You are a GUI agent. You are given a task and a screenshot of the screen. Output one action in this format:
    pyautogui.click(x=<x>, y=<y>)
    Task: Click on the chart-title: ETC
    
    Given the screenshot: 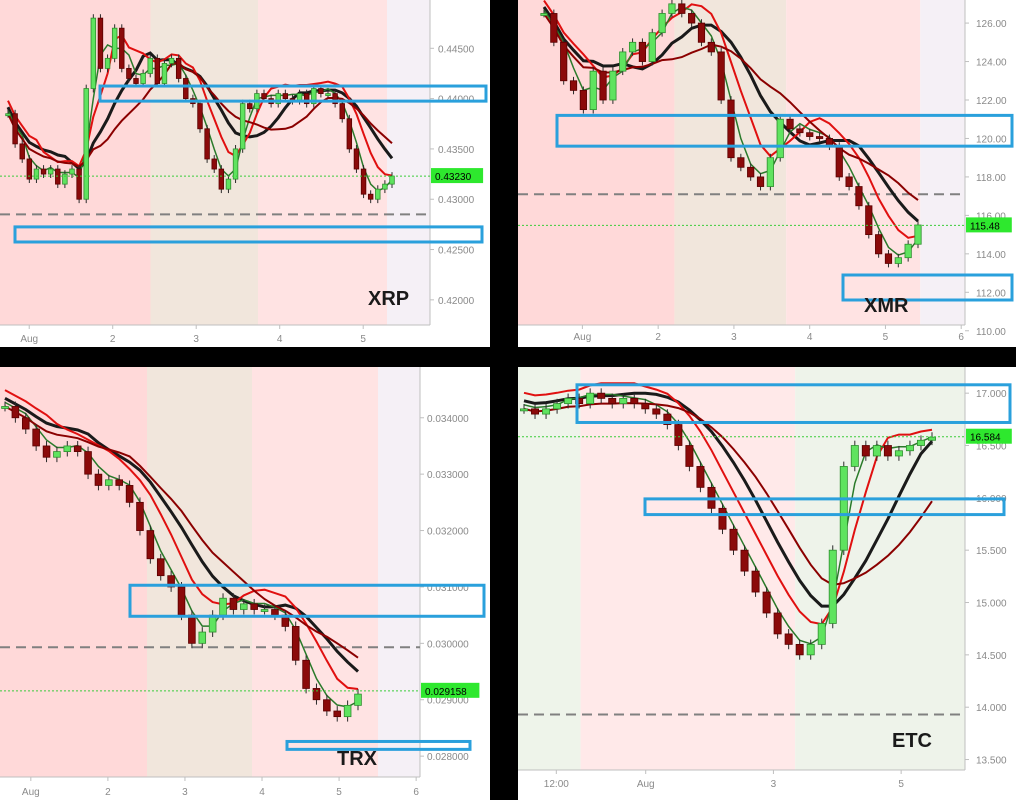 What is the action you would take?
    pyautogui.click(x=912, y=741)
    